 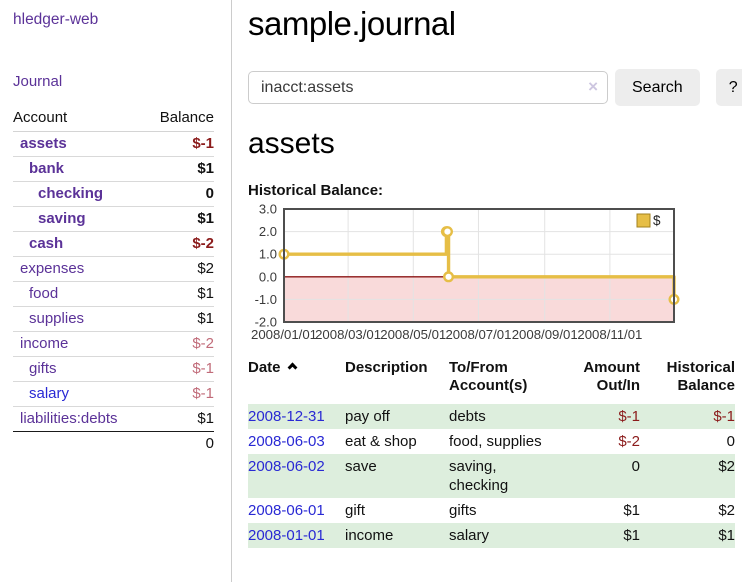 I want to click on account-link: gifts, so click(x=43, y=368).